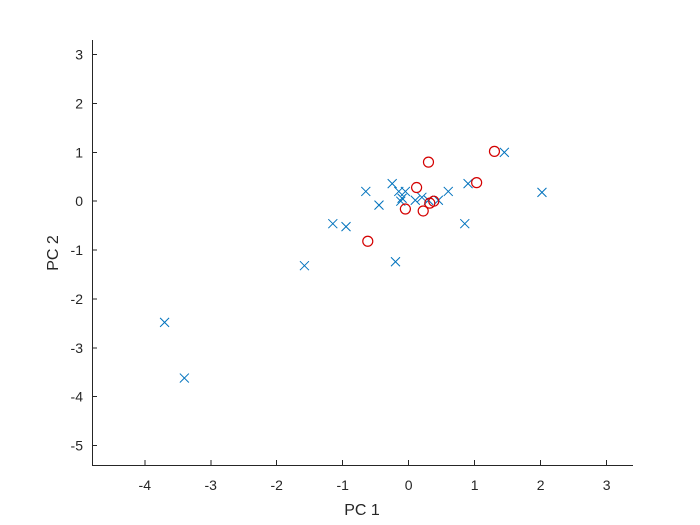 The width and height of the screenshot is (700, 525). Describe the element at coordinates (475, 485) in the screenshot. I see `x-tick-label: 1` at that location.